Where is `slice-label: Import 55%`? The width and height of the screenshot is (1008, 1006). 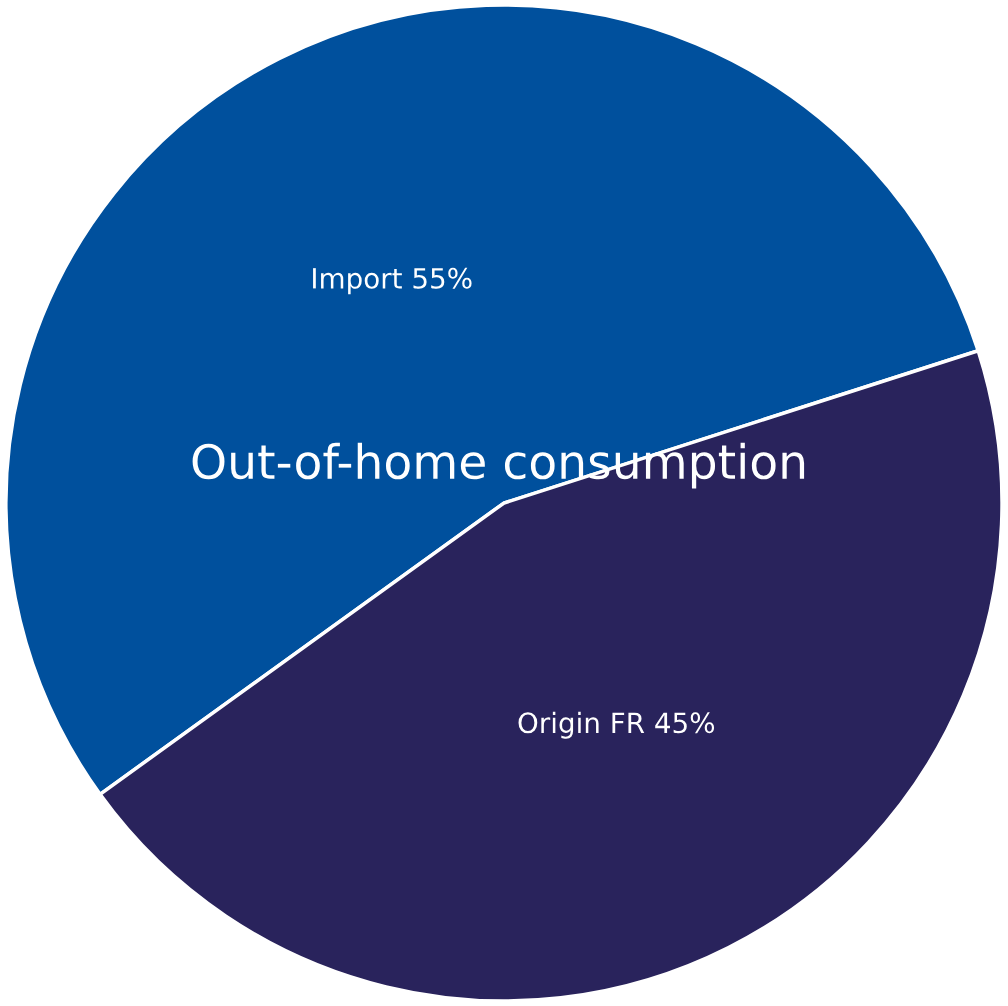 slice-label: Import 55% is located at coordinates (392, 281).